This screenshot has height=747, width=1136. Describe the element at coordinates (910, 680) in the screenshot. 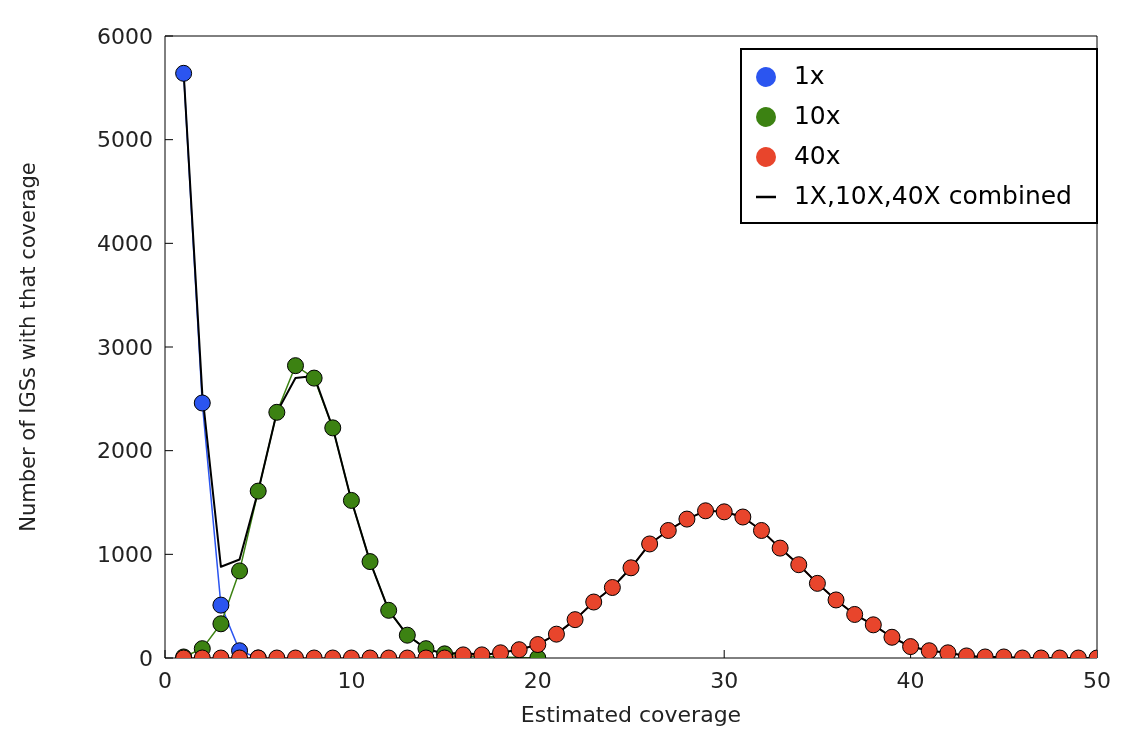

I see `x-tick-label: 40` at that location.